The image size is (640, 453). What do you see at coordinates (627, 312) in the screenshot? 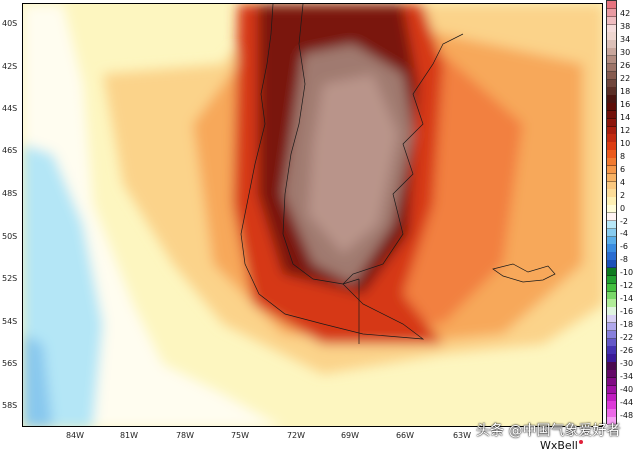
I see `colorbar-label: -16` at bounding box center [627, 312].